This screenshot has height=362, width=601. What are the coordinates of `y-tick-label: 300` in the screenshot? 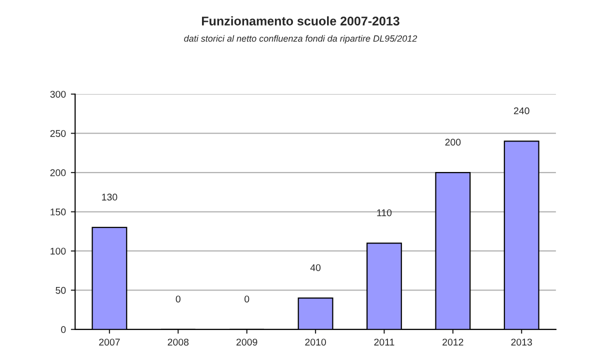 It's located at (58, 94).